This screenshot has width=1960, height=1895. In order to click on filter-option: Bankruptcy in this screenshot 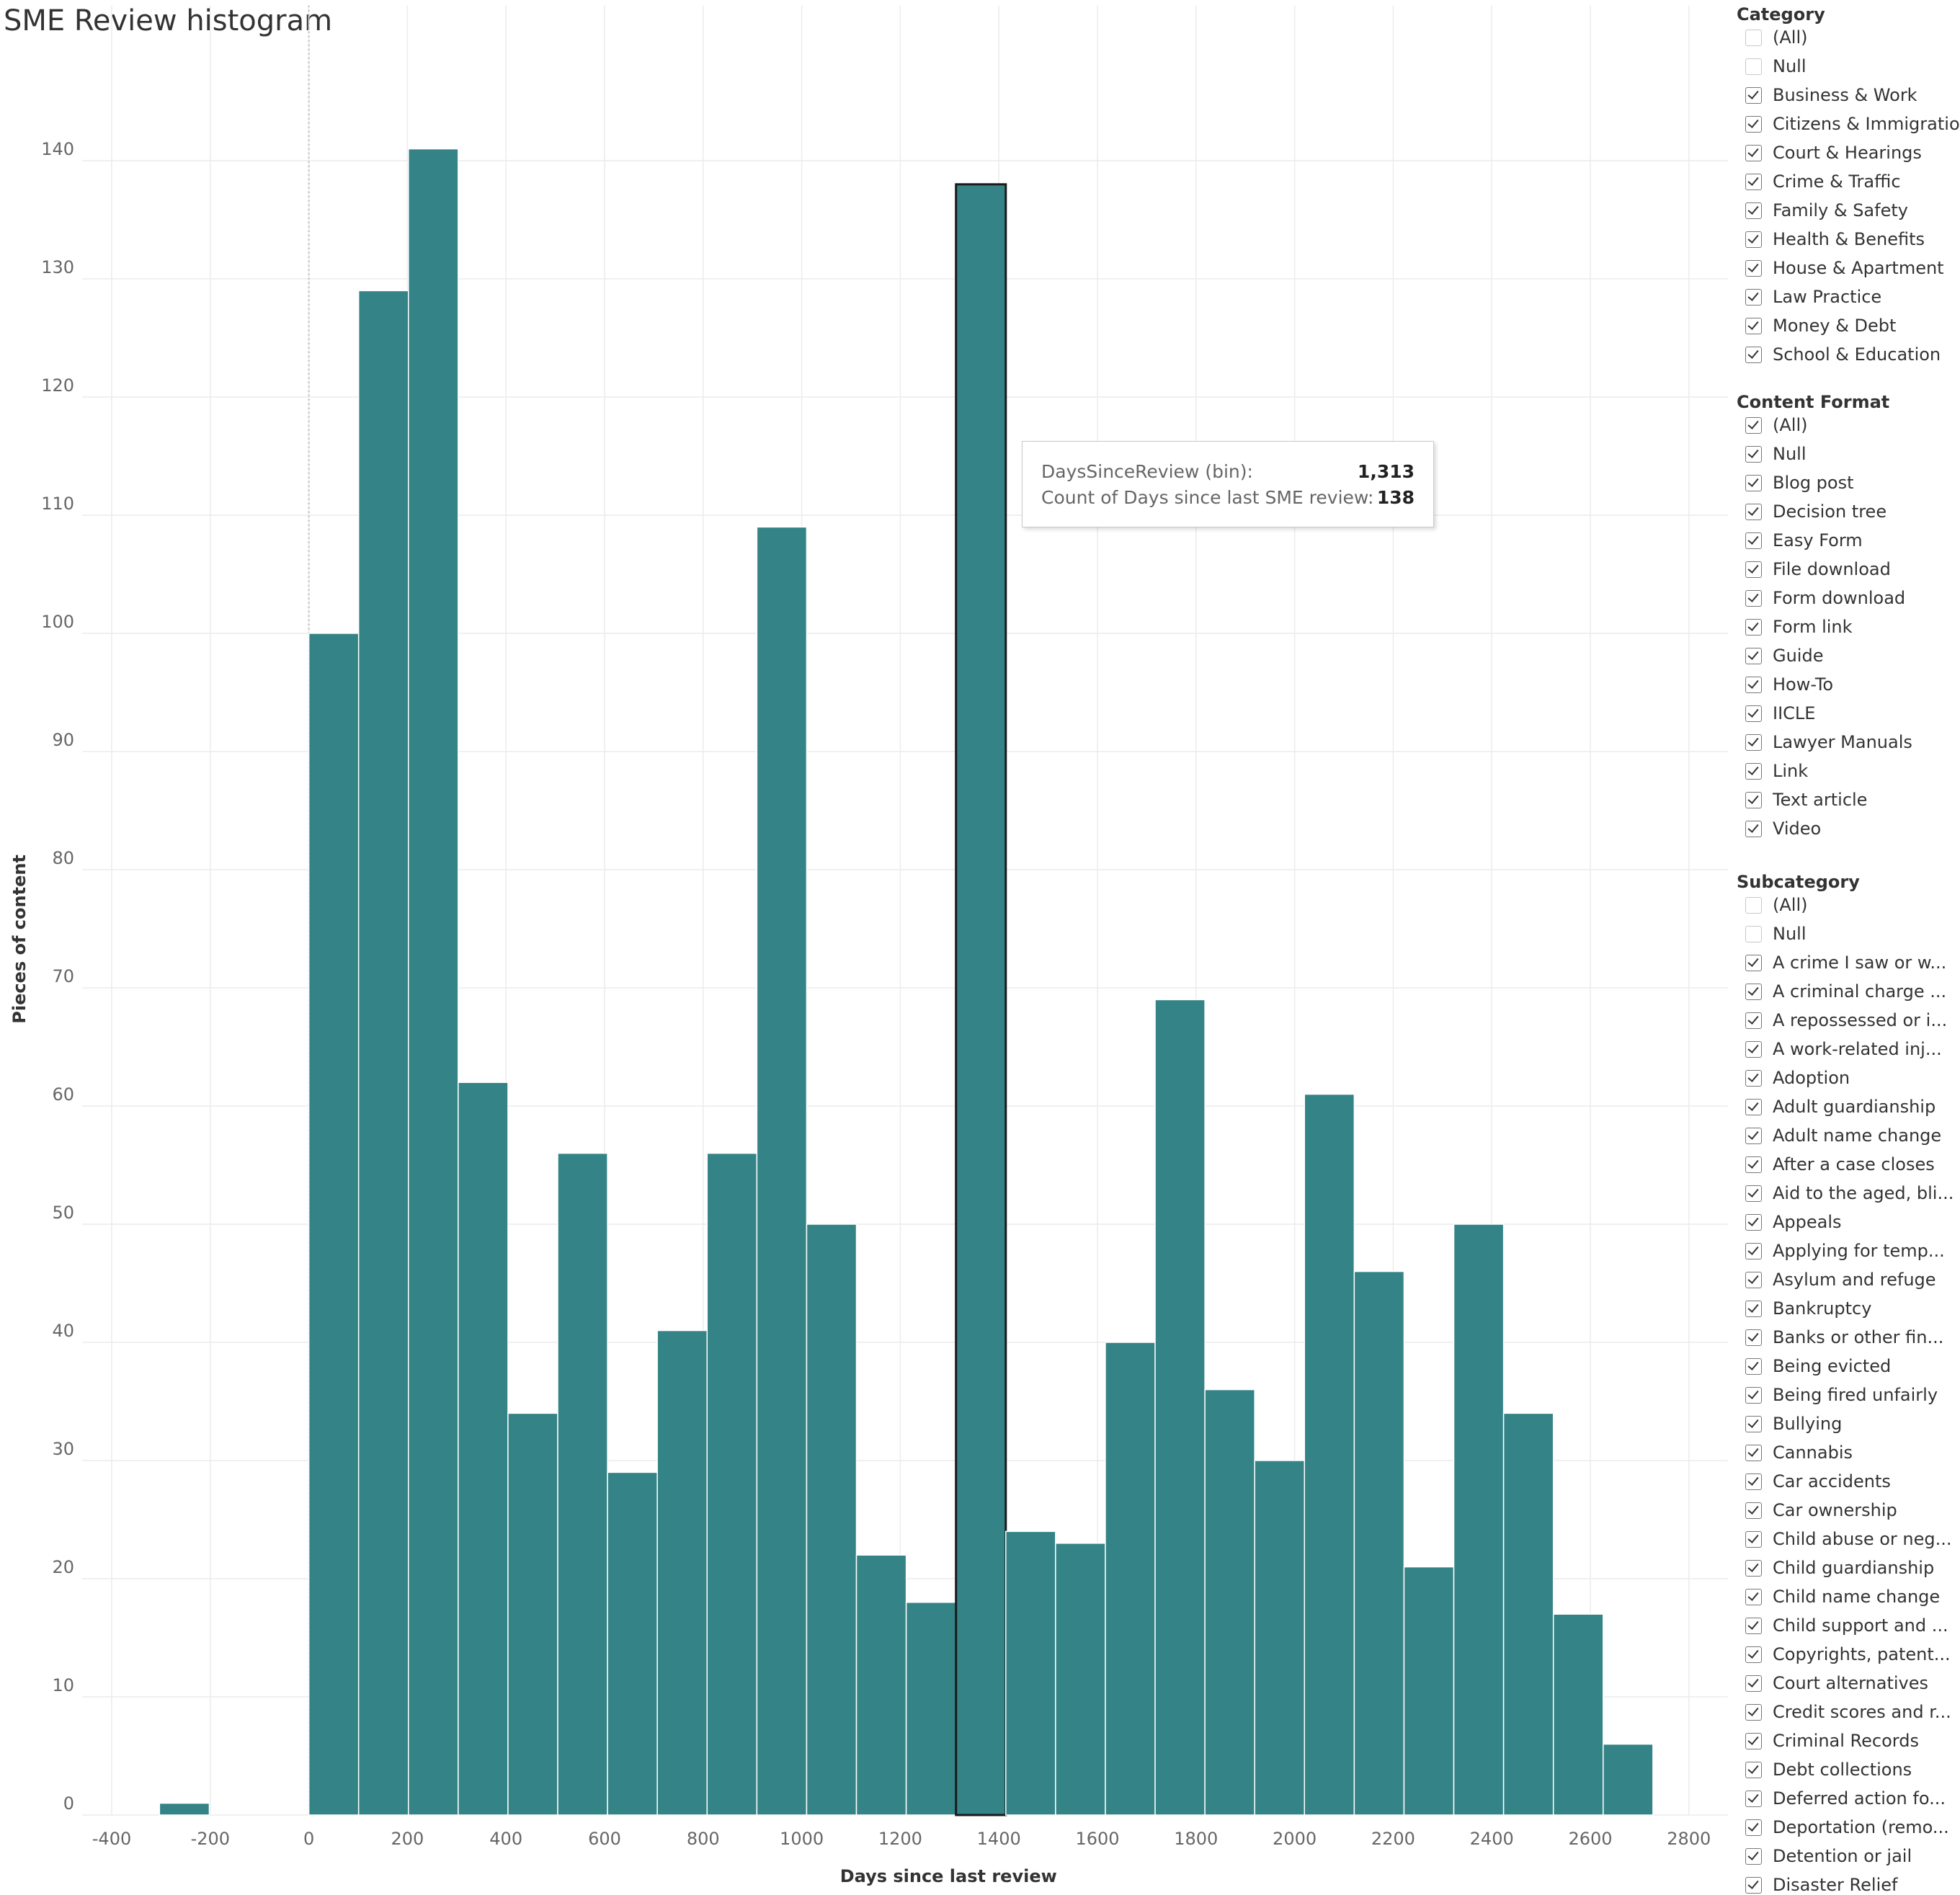, I will do `click(1848, 1308)`.